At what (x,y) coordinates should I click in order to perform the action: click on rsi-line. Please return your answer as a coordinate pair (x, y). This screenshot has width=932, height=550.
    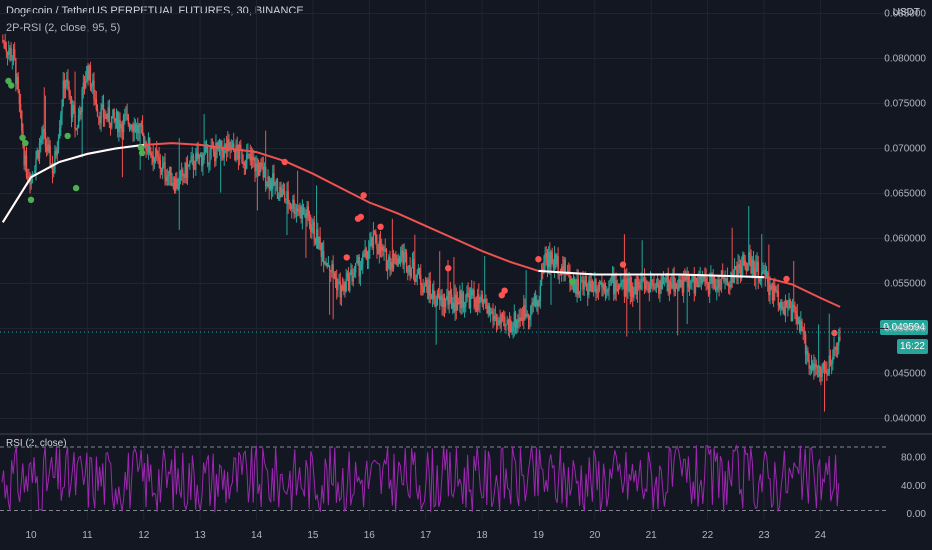
    Looking at the image, I should click on (420, 478).